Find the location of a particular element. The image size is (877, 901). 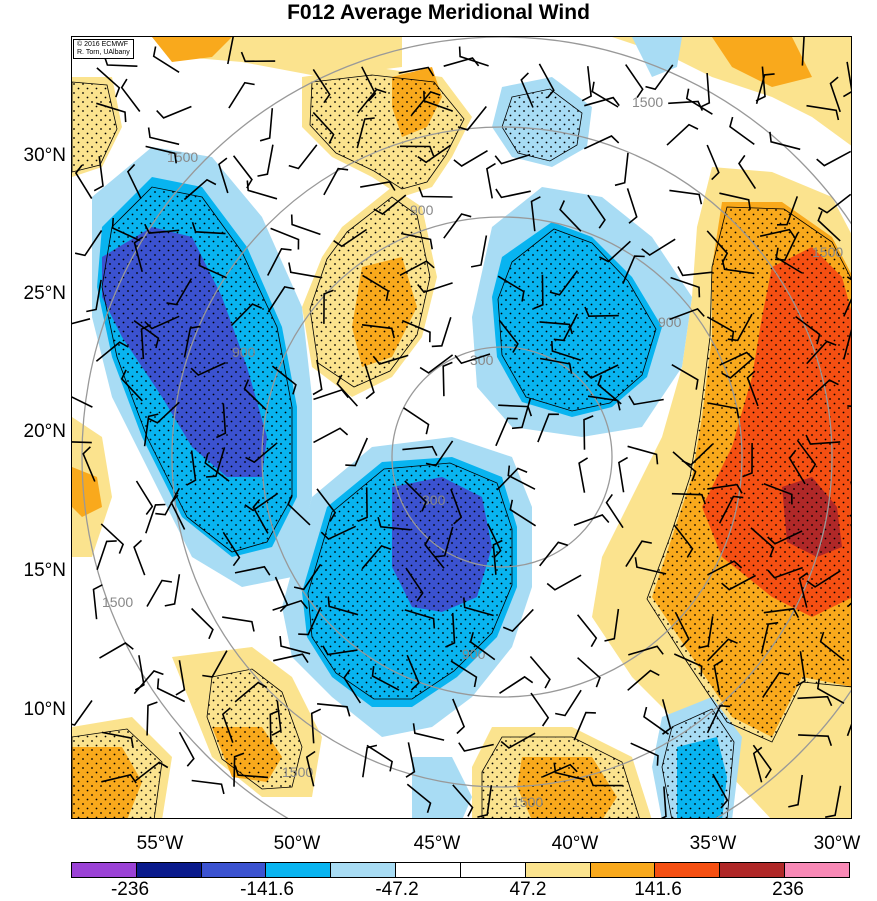

lat-label-25n: 25°N is located at coordinates (44, 293).